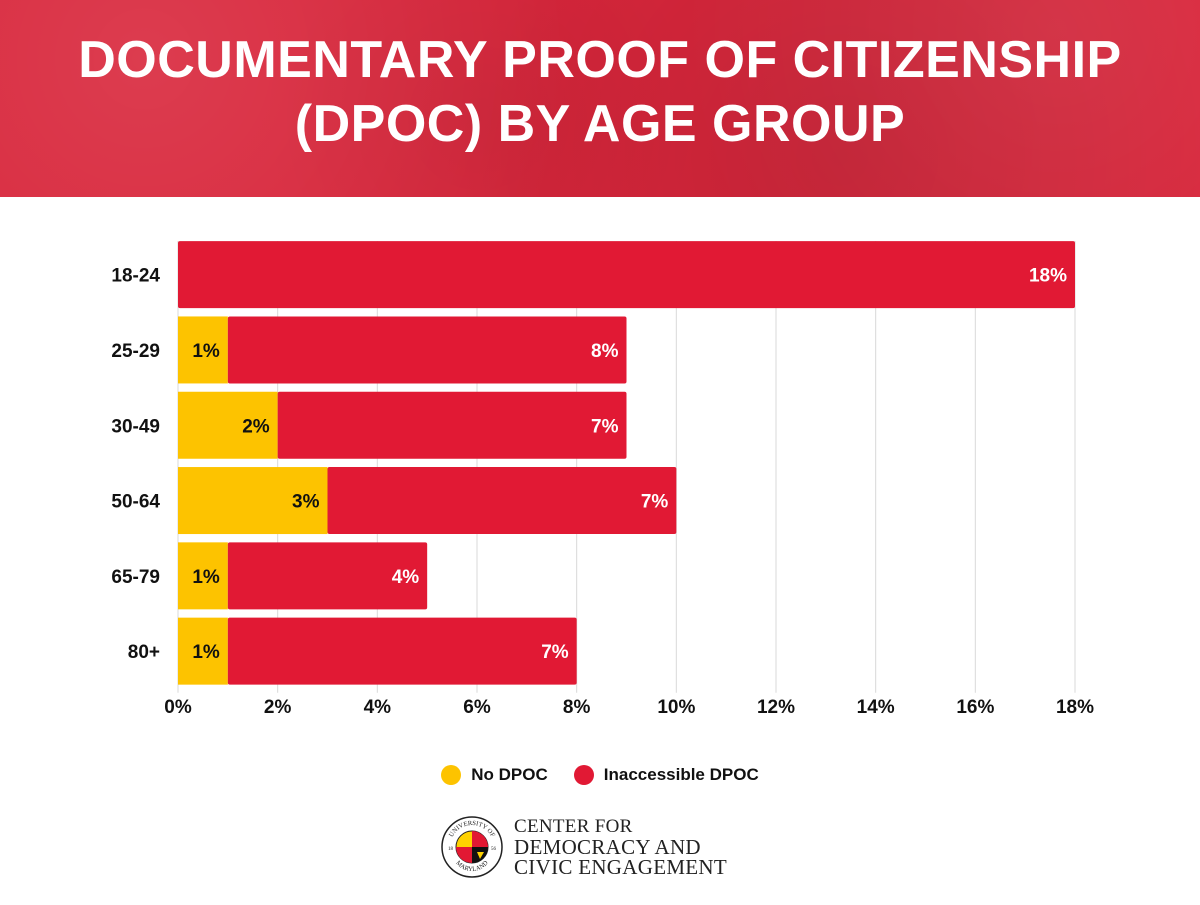  Describe the element at coordinates (256, 426) in the screenshot. I see `data-label: 2%` at that location.